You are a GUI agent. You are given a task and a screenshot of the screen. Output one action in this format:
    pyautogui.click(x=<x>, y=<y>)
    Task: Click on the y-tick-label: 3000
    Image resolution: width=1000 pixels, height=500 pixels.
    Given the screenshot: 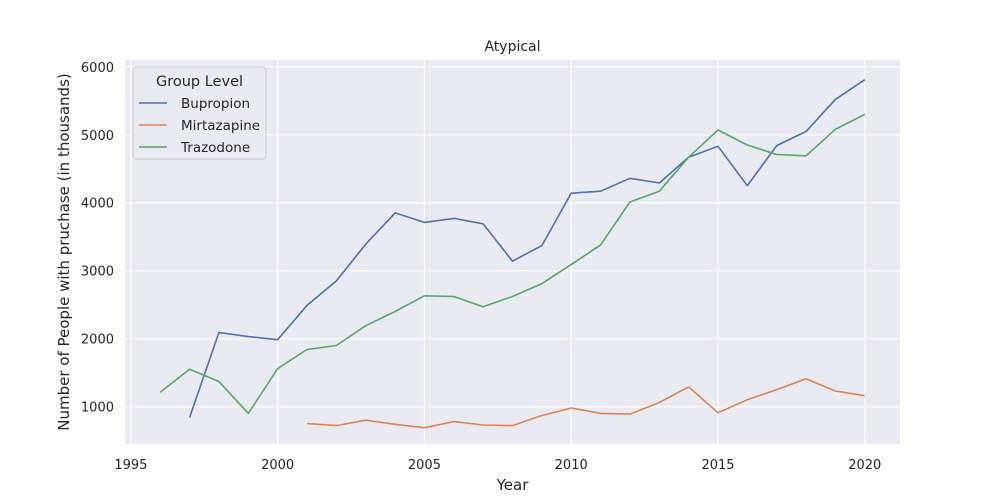 What is the action you would take?
    pyautogui.click(x=97, y=272)
    